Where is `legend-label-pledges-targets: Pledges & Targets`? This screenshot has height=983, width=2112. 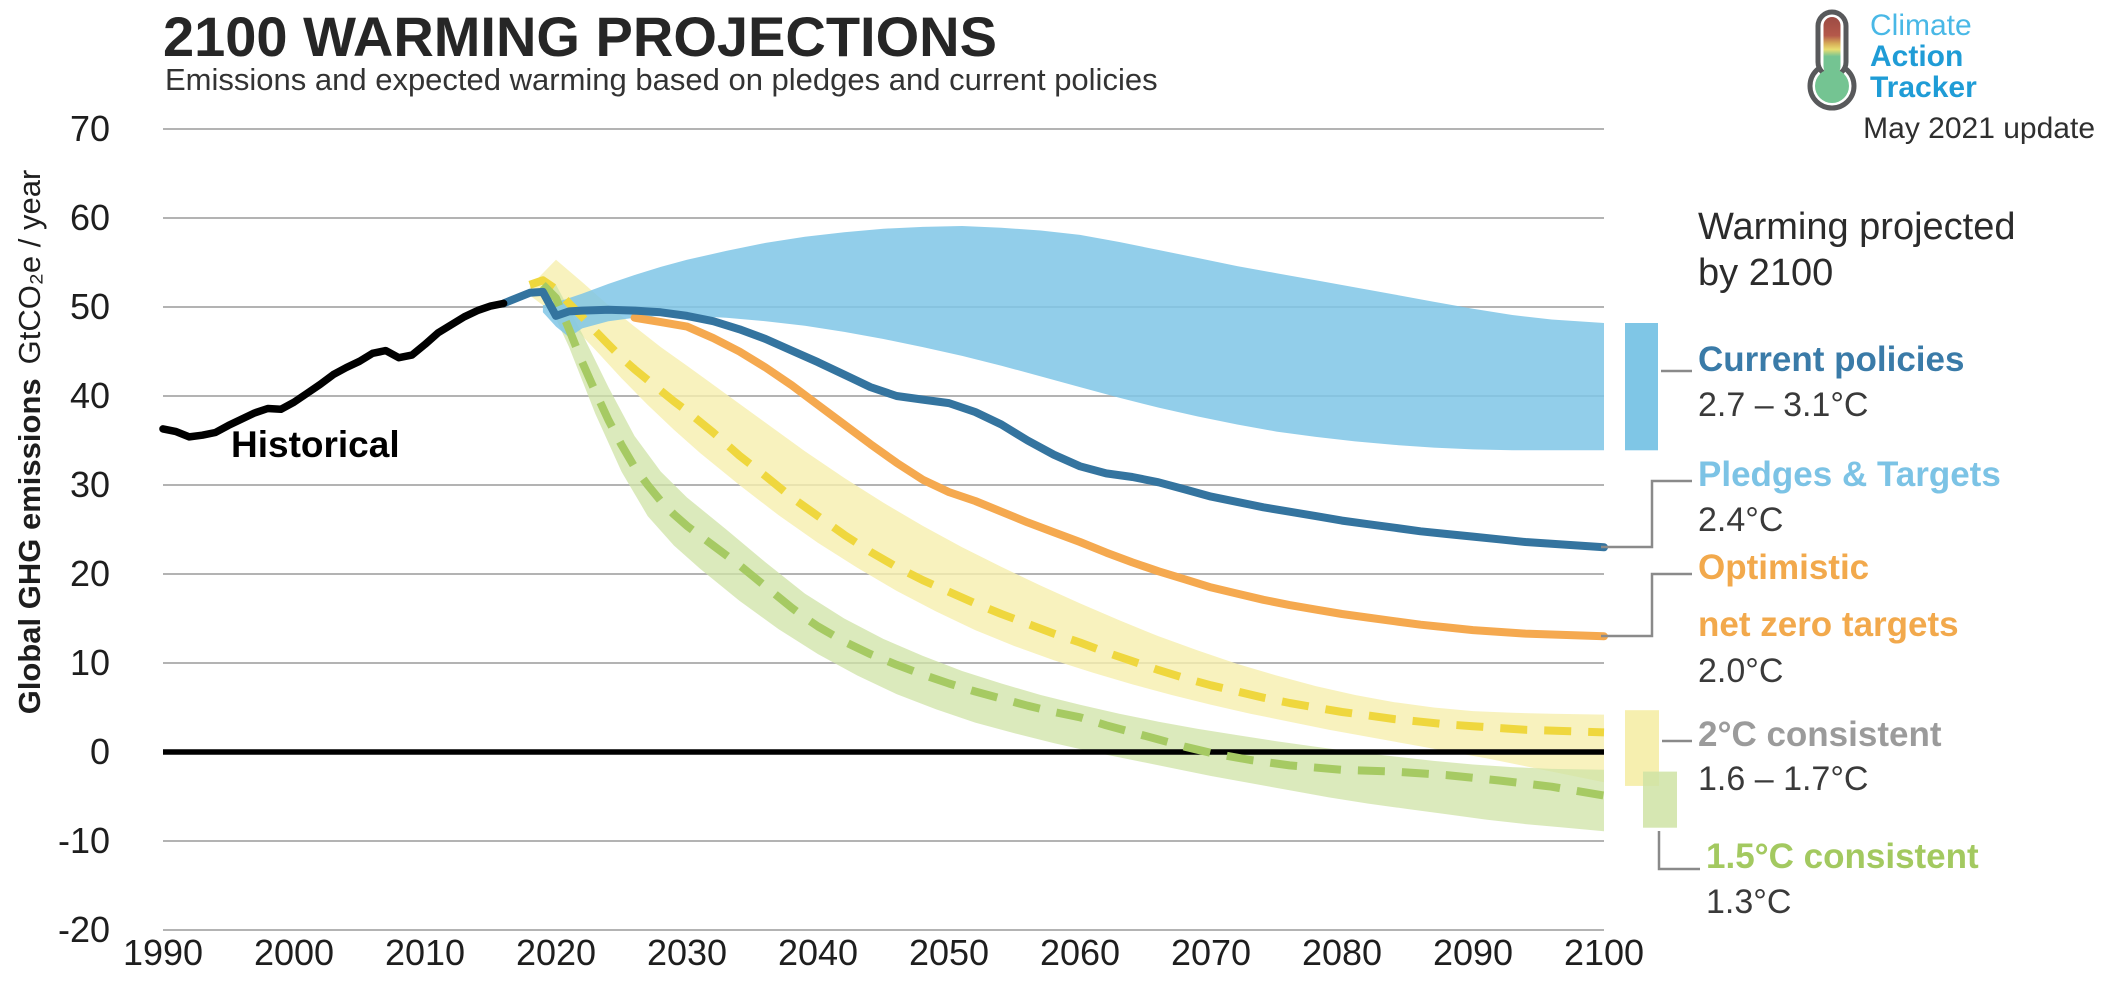
legend-label-pledges-targets: Pledges & Targets is located at coordinates (1849, 474).